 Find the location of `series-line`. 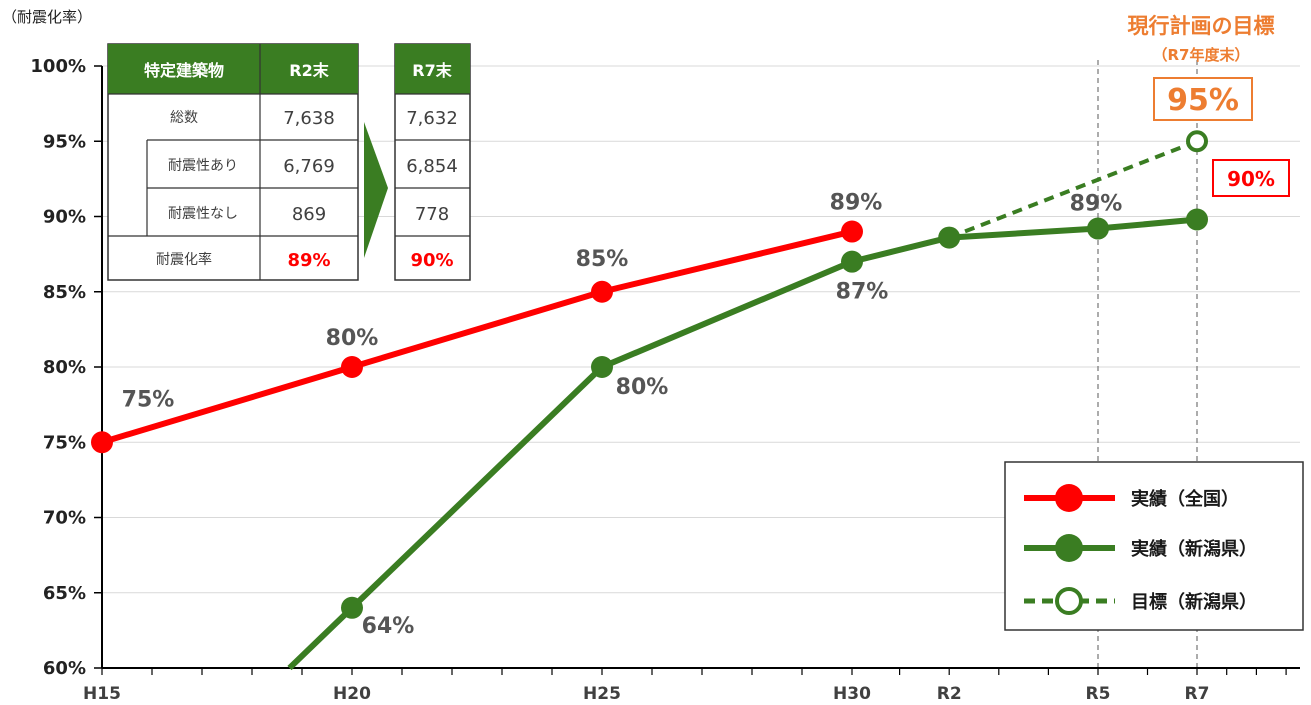

series-line is located at coordinates (1073, 189).